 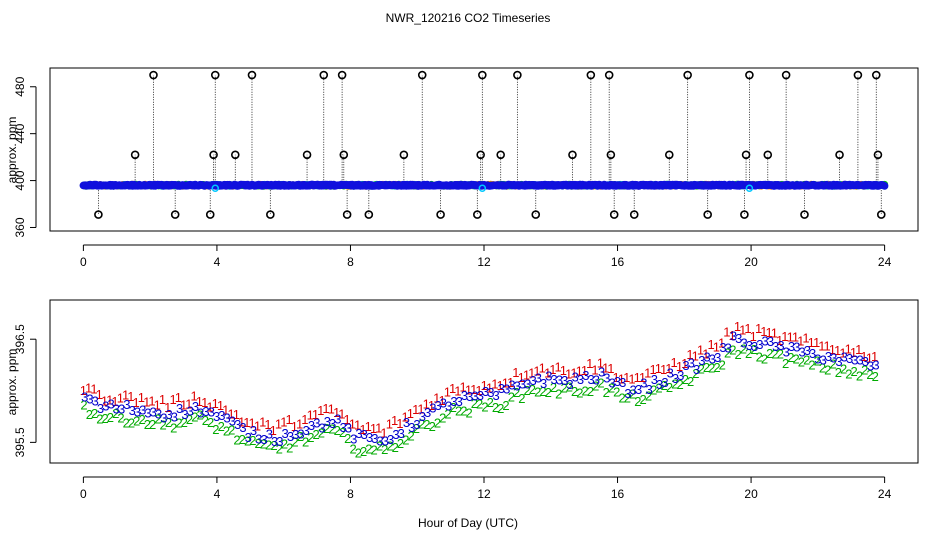 I want to click on y-tick-label: 480, so click(x=20, y=86).